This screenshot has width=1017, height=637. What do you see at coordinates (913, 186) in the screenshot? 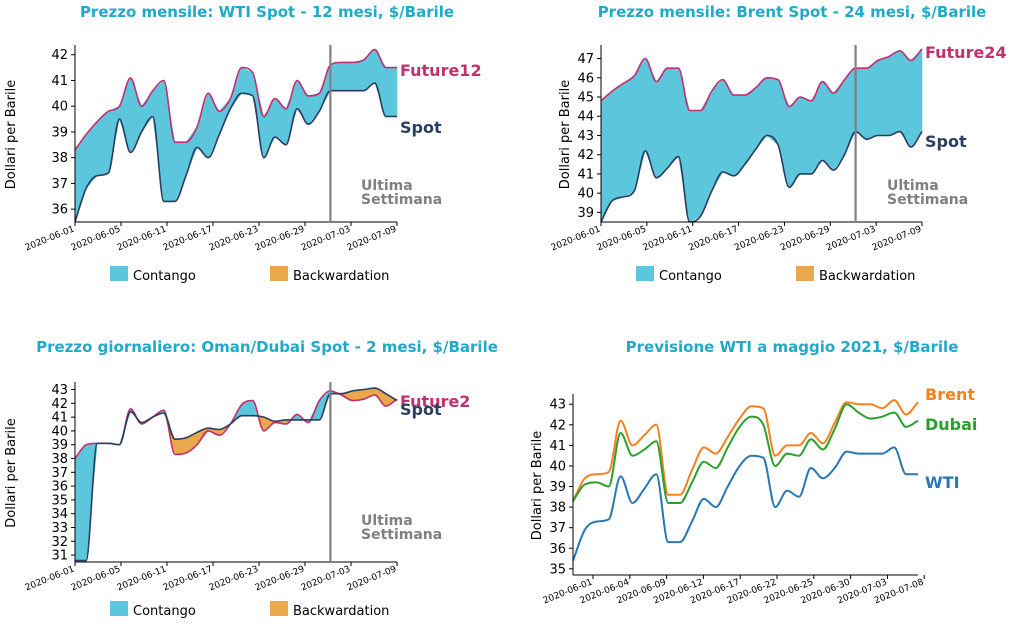
I see `last-week-label: Ultima` at bounding box center [913, 186].